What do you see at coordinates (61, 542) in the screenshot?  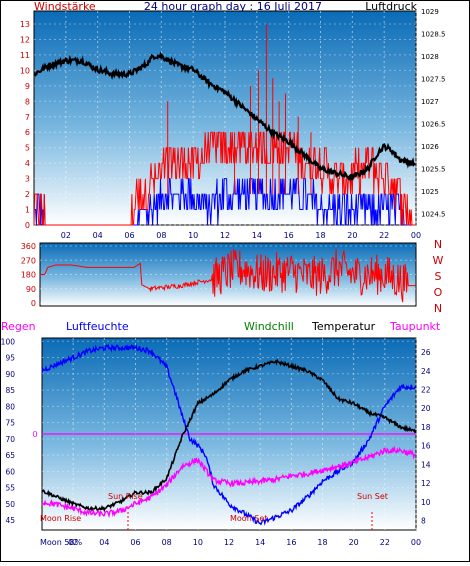 I see `moon-phase-label: Moon 58%` at bounding box center [61, 542].